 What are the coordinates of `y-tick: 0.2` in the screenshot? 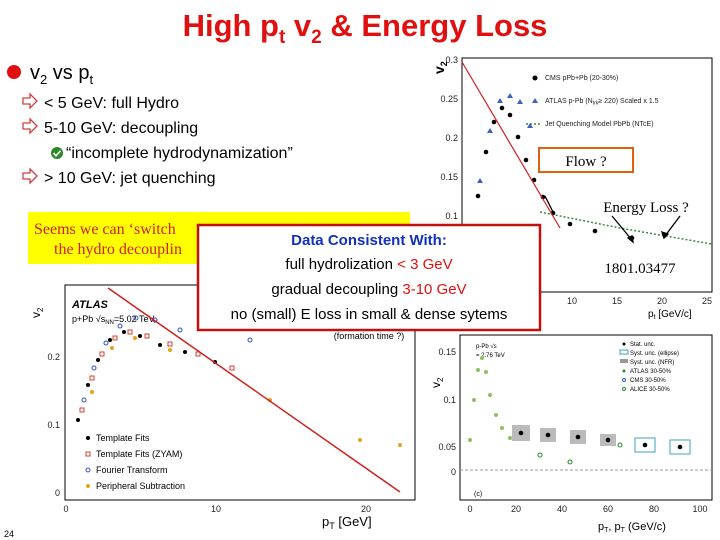 It's located at (451, 138).